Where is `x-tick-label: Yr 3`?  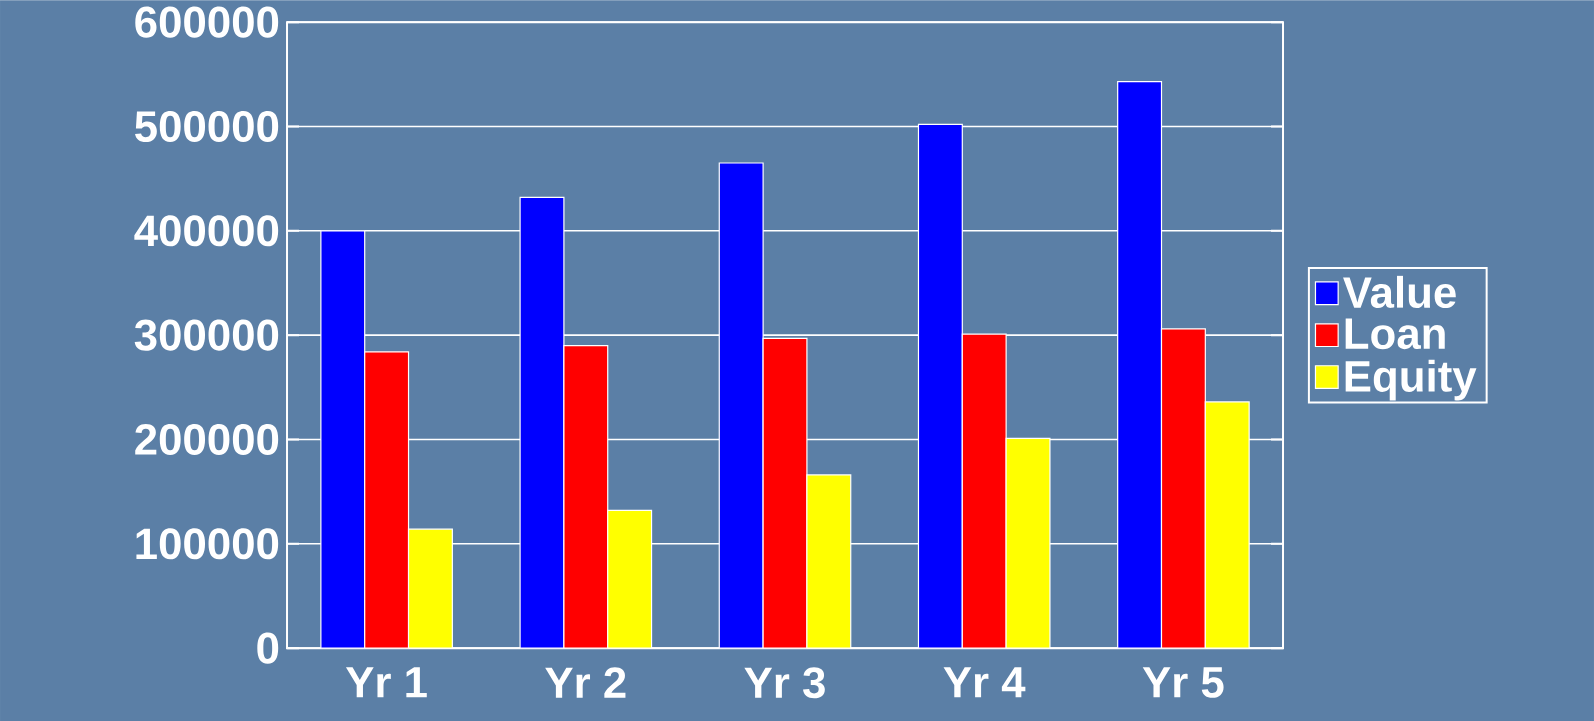 x-tick-label: Yr 3 is located at coordinates (784, 683).